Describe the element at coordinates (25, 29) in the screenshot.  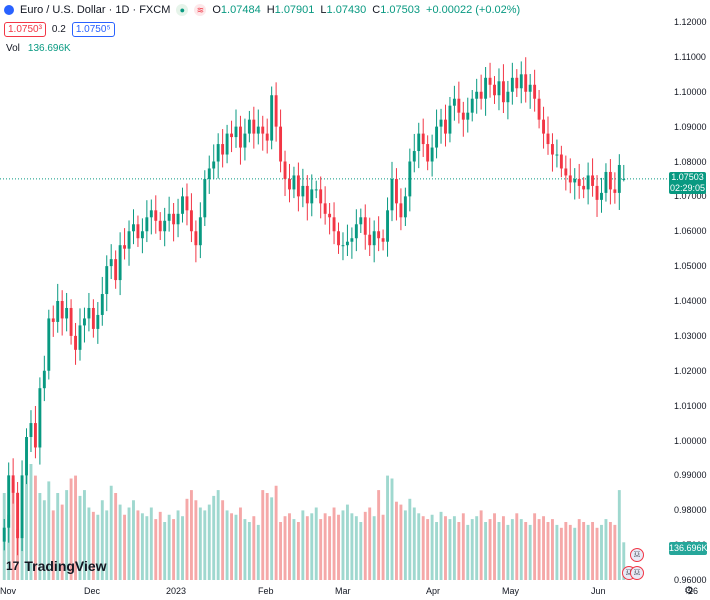
I see `sell-button: 1.0750³` at that location.